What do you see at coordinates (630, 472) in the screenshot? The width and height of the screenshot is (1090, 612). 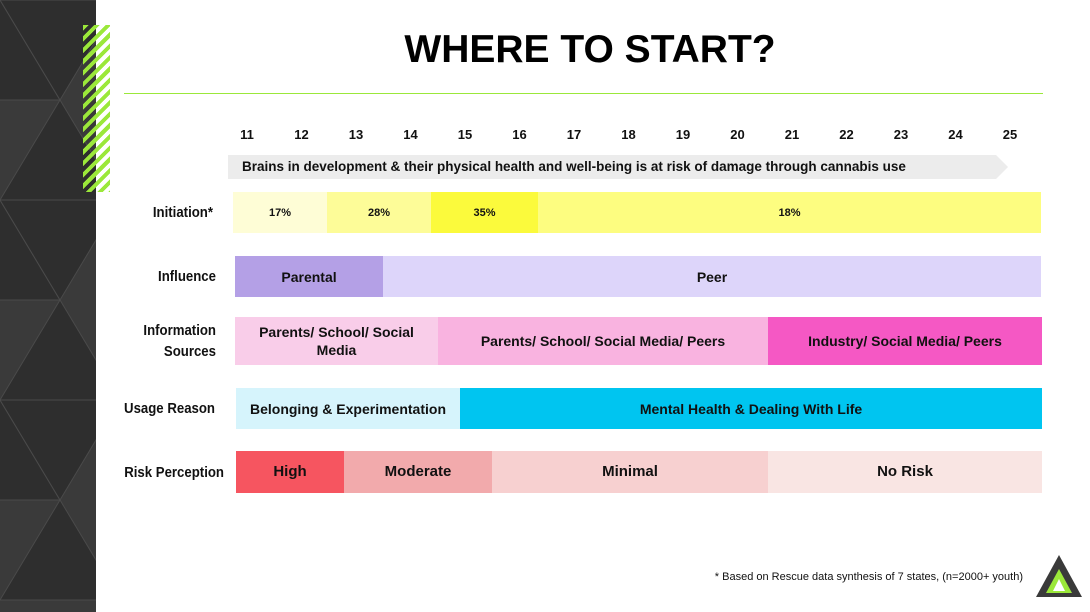 I see `segment: Minimal` at bounding box center [630, 472].